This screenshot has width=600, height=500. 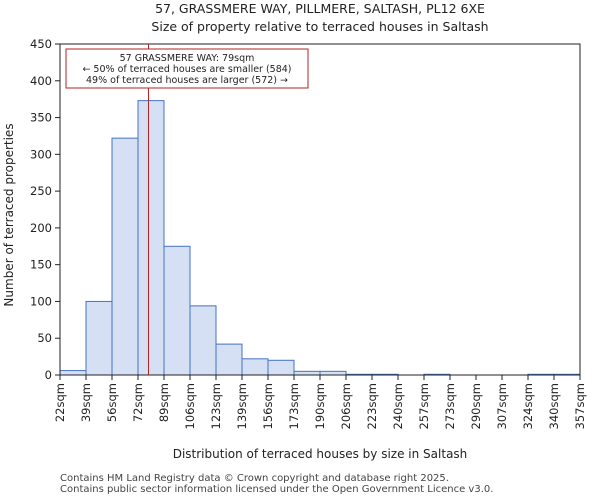 What do you see at coordinates (41, 228) in the screenshot?
I see `y-tick-label-200: 200` at bounding box center [41, 228].